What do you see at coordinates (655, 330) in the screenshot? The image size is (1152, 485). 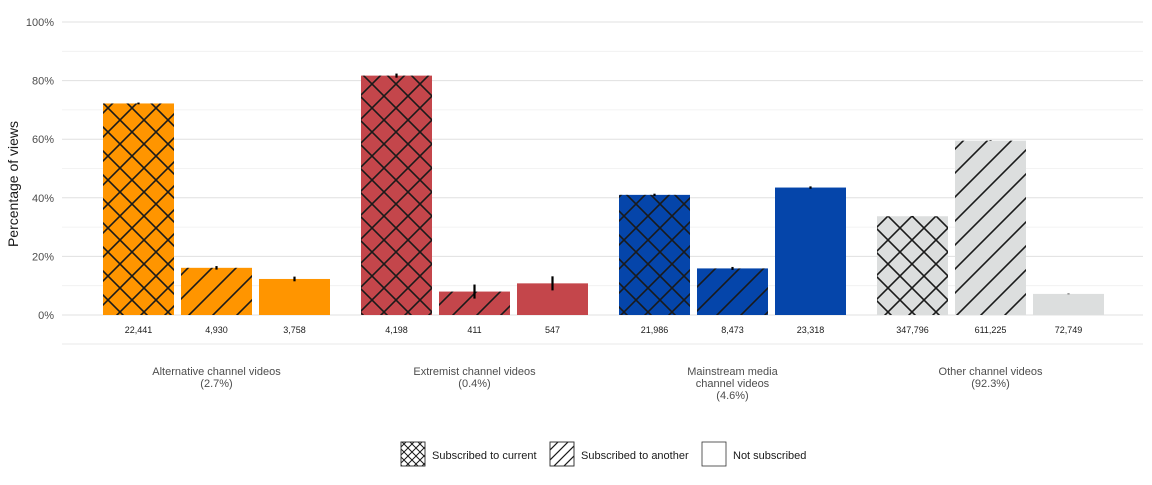 I see `bar-count-label: 21,986` at bounding box center [655, 330].